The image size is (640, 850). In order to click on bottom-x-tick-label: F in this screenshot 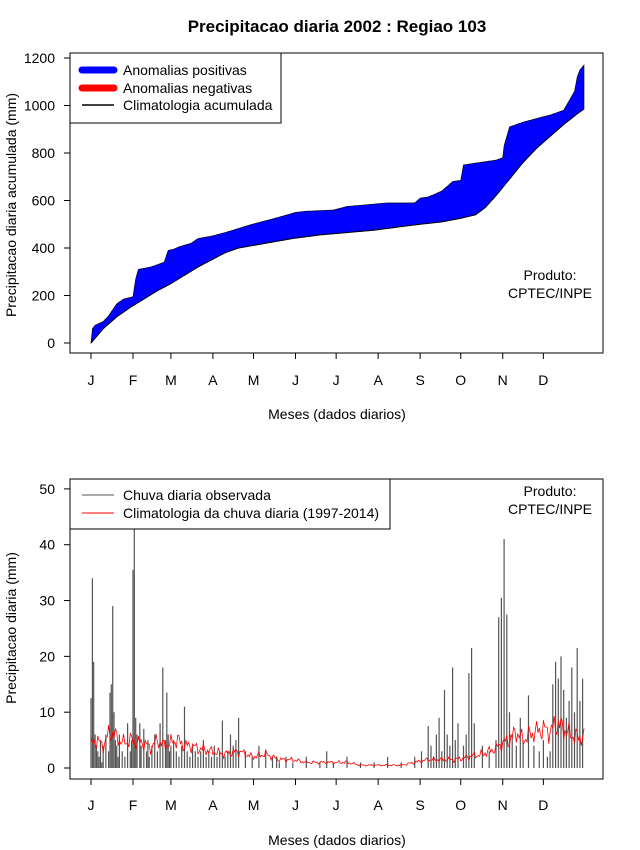, I will do `click(133, 805)`.